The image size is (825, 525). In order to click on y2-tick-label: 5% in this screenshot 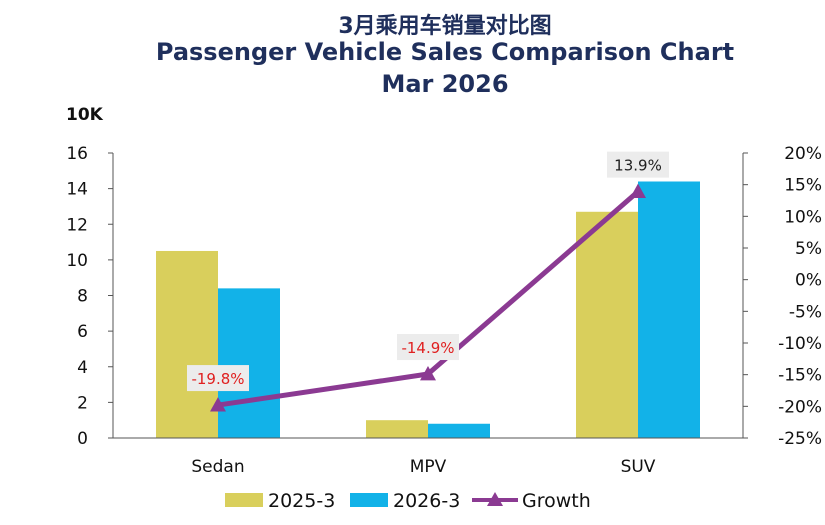, I will do `click(808, 249)`.